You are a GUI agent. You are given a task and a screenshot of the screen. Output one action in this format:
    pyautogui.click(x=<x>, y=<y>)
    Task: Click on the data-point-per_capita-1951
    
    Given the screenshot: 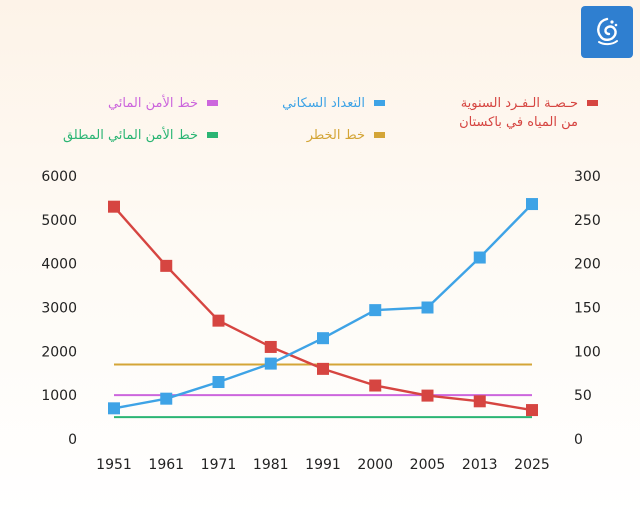 What is the action you would take?
    pyautogui.click(x=114, y=206)
    